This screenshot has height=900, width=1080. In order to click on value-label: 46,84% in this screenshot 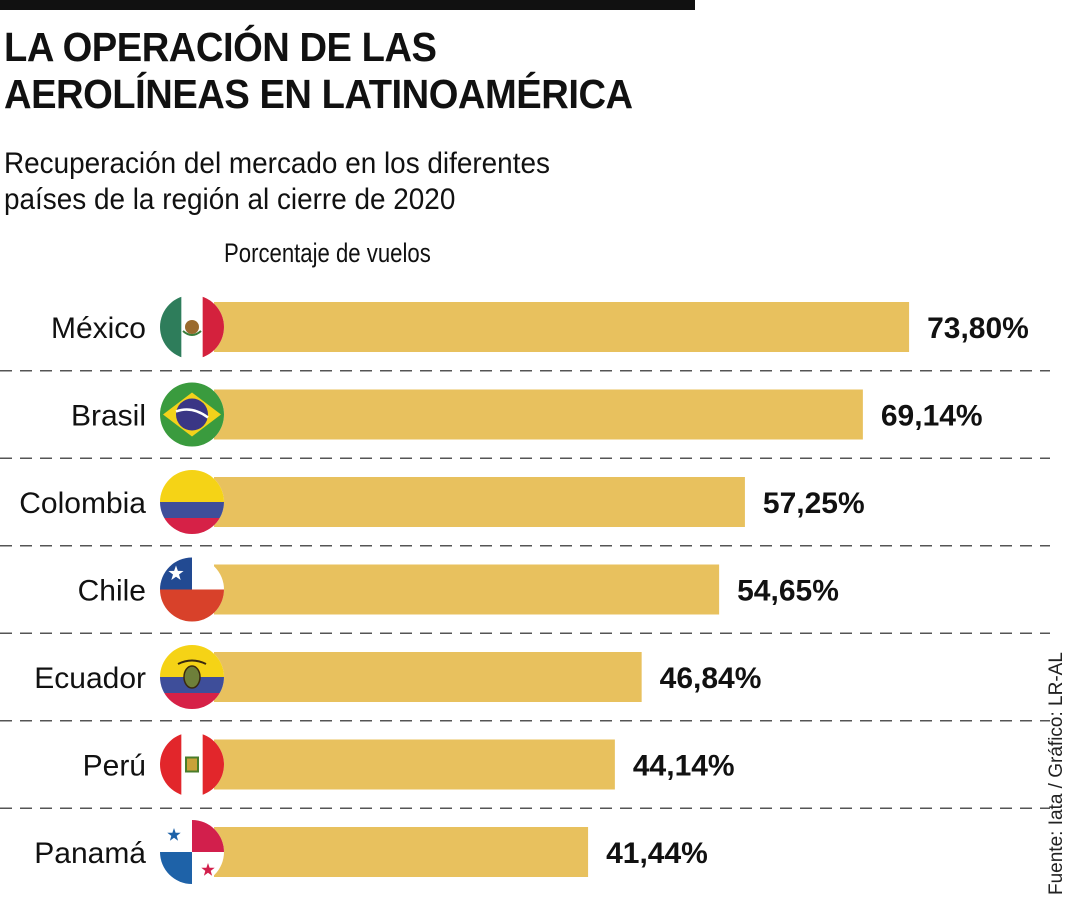, I will do `click(711, 678)`.